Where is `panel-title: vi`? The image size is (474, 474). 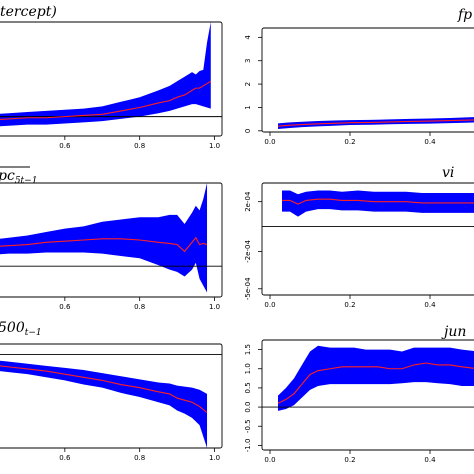
panel-title: vi is located at coordinates (448, 173).